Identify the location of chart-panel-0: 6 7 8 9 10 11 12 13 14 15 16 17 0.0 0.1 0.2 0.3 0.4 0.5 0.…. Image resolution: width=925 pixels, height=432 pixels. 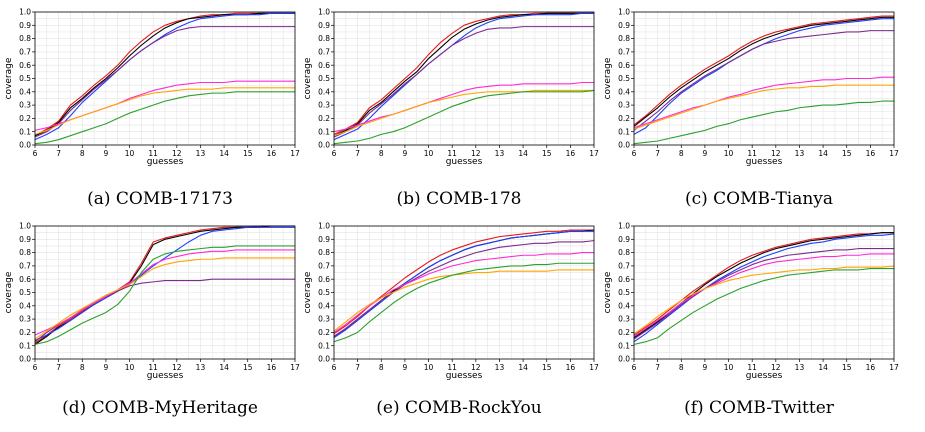
(152, 108).